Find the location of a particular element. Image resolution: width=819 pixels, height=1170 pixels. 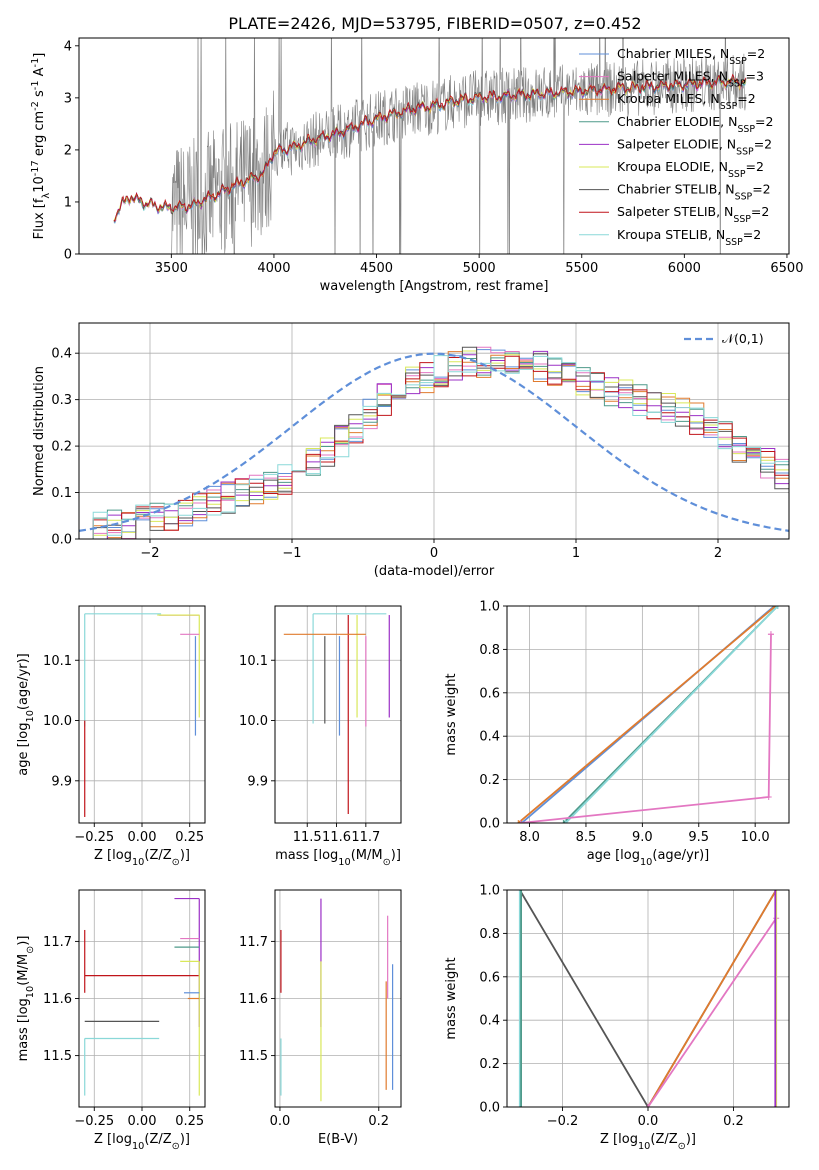

x-tick-label: 8.5 is located at coordinates (586, 837).